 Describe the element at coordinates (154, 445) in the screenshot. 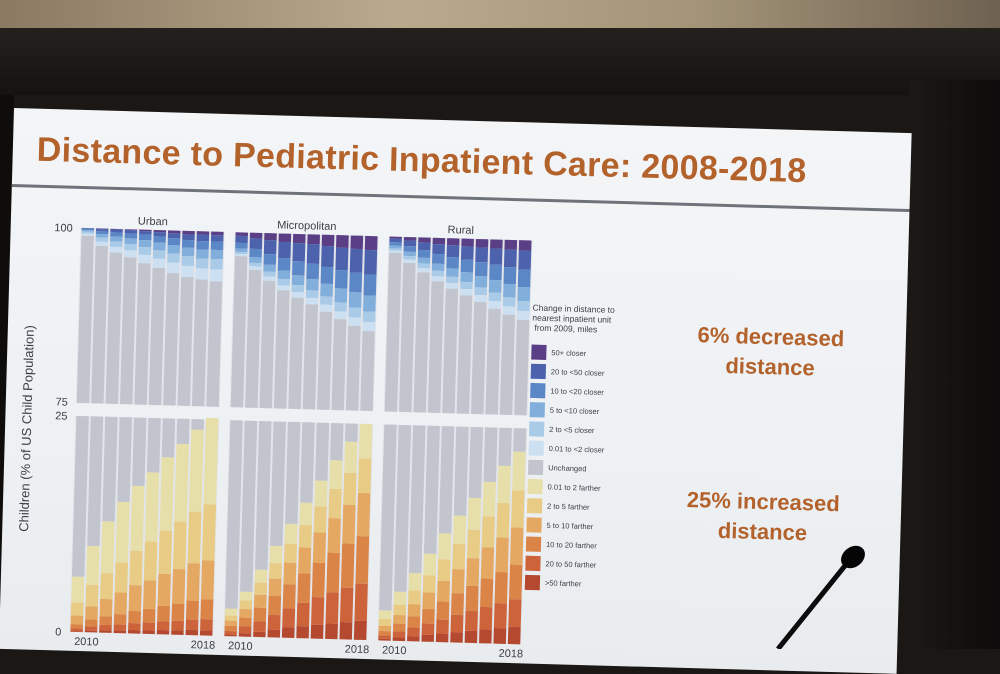

I see `bar-0-5-unchanged-bottom` at that location.